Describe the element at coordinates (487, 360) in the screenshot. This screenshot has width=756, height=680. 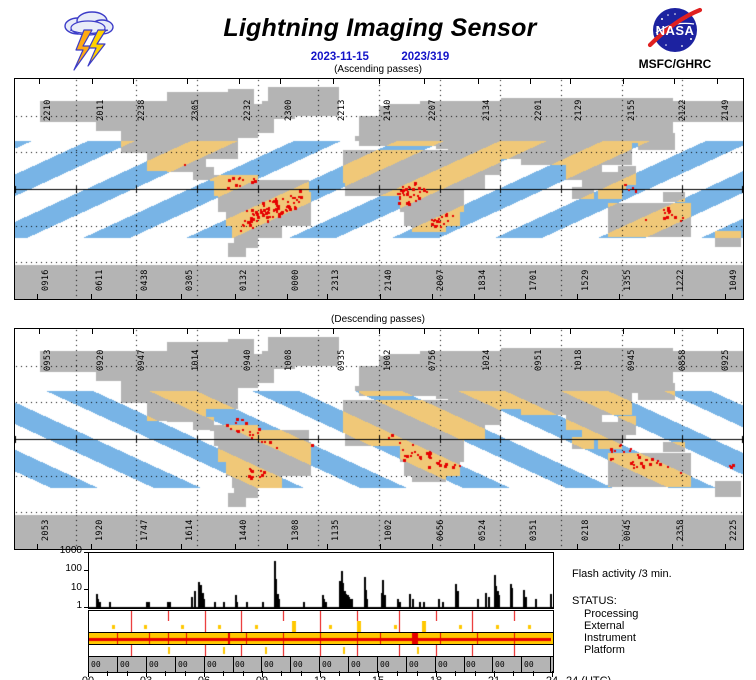
I see `orbit-label-top: 1024` at that location.